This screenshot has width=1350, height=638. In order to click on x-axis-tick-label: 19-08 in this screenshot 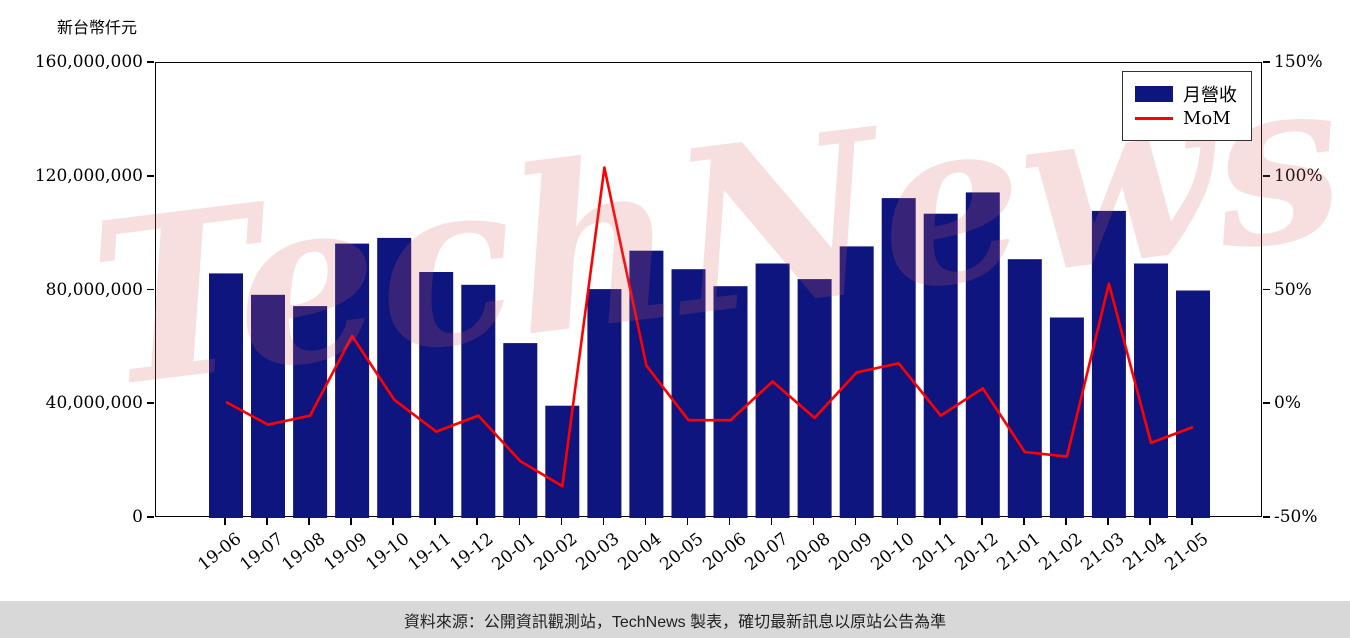, I will do `click(304, 552)`.